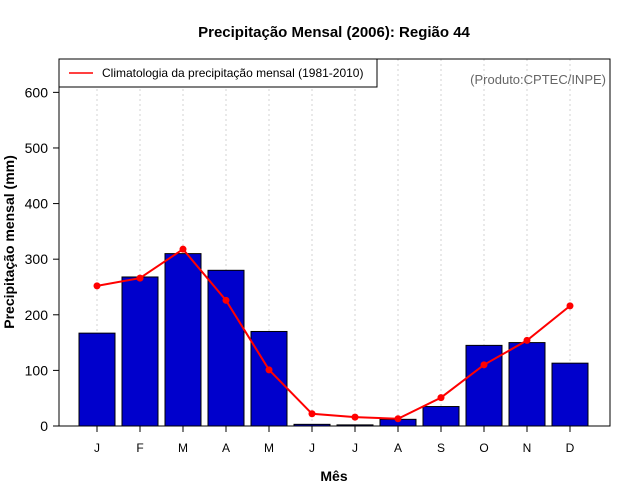 The width and height of the screenshot is (640, 500). What do you see at coordinates (334, 32) in the screenshot?
I see `chart-title: Precipitação Mensal (2006): Região 44` at bounding box center [334, 32].